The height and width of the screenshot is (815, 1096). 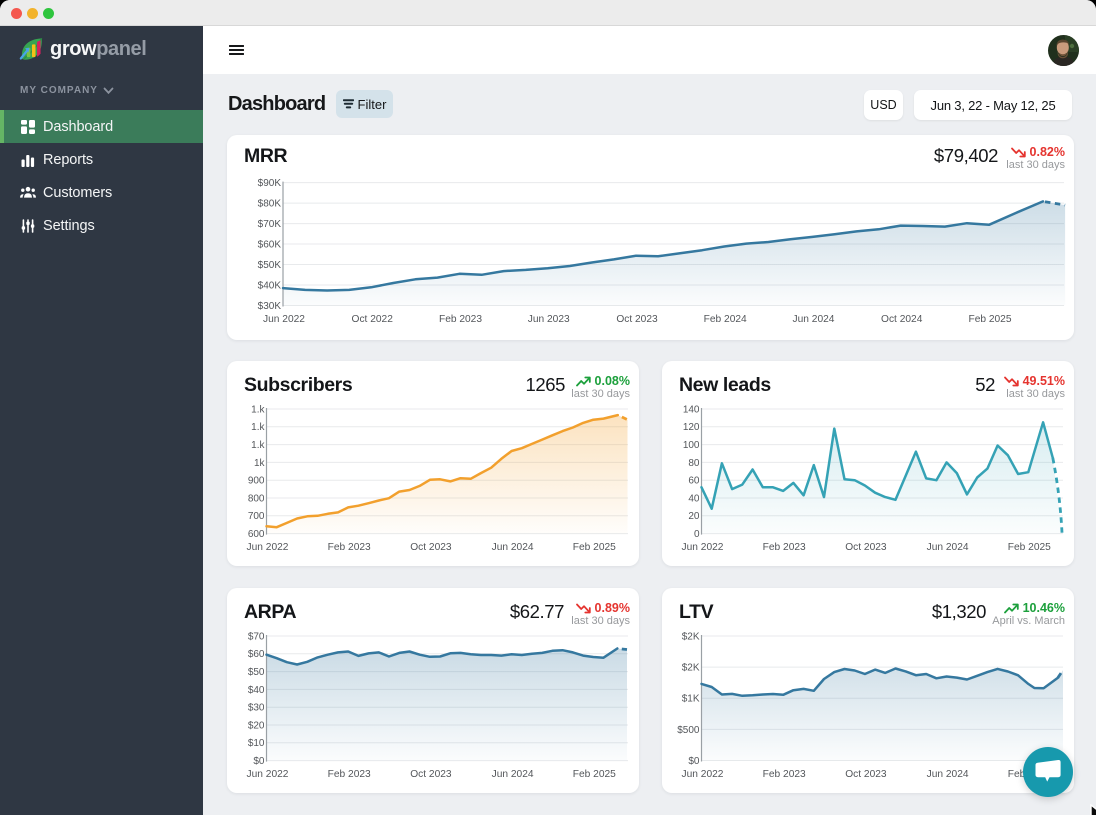 What do you see at coordinates (256, 654) in the screenshot?
I see `svg-text: $60` at bounding box center [256, 654].